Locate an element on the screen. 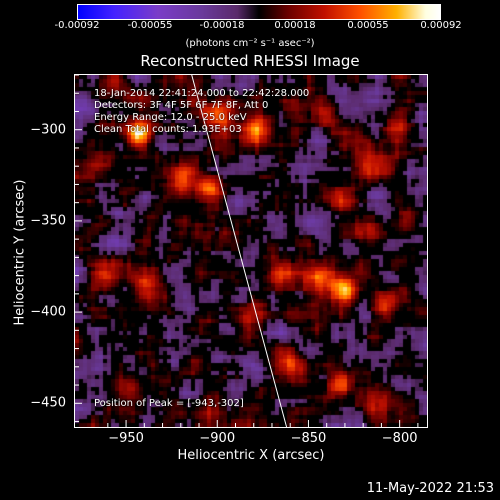 Image resolution: width=500 pixels, height=500 pixels. x-tick-label: −800 is located at coordinates (399, 438).